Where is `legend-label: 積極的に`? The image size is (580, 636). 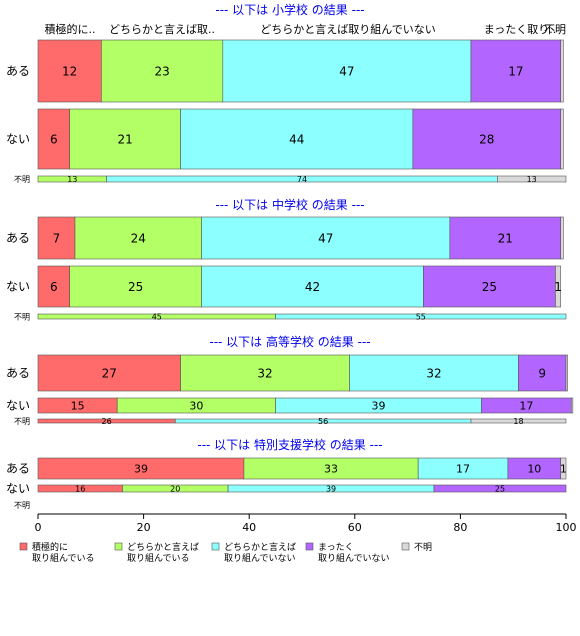
legend-label: 積極的に is located at coordinates (50, 547).